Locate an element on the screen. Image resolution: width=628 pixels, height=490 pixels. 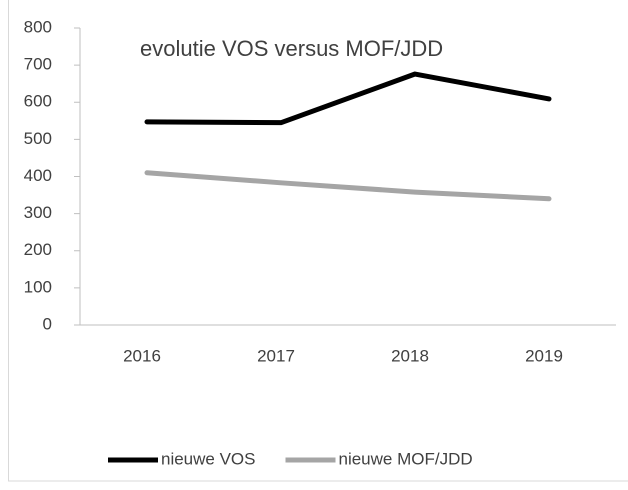
chart-title: evolutie VOS versus MOF/JDD is located at coordinates (291, 48).